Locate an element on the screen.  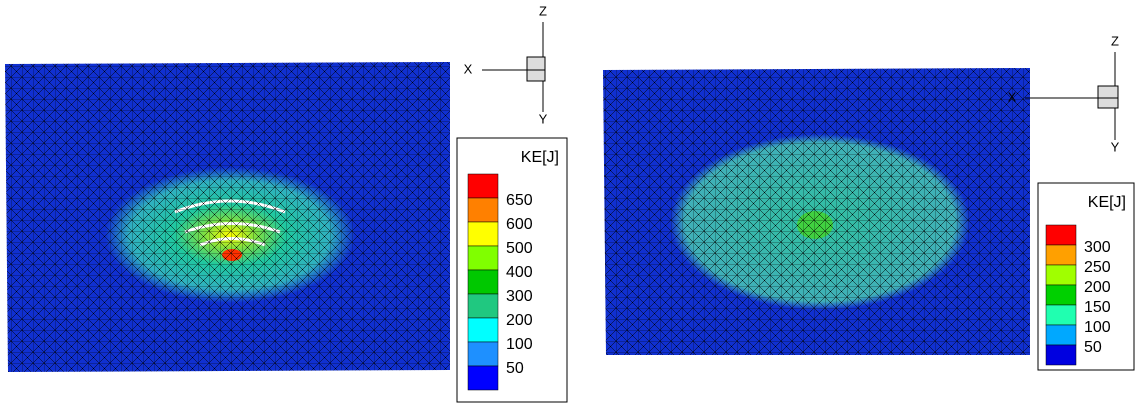
legend-label: 600 is located at coordinates (519, 224).